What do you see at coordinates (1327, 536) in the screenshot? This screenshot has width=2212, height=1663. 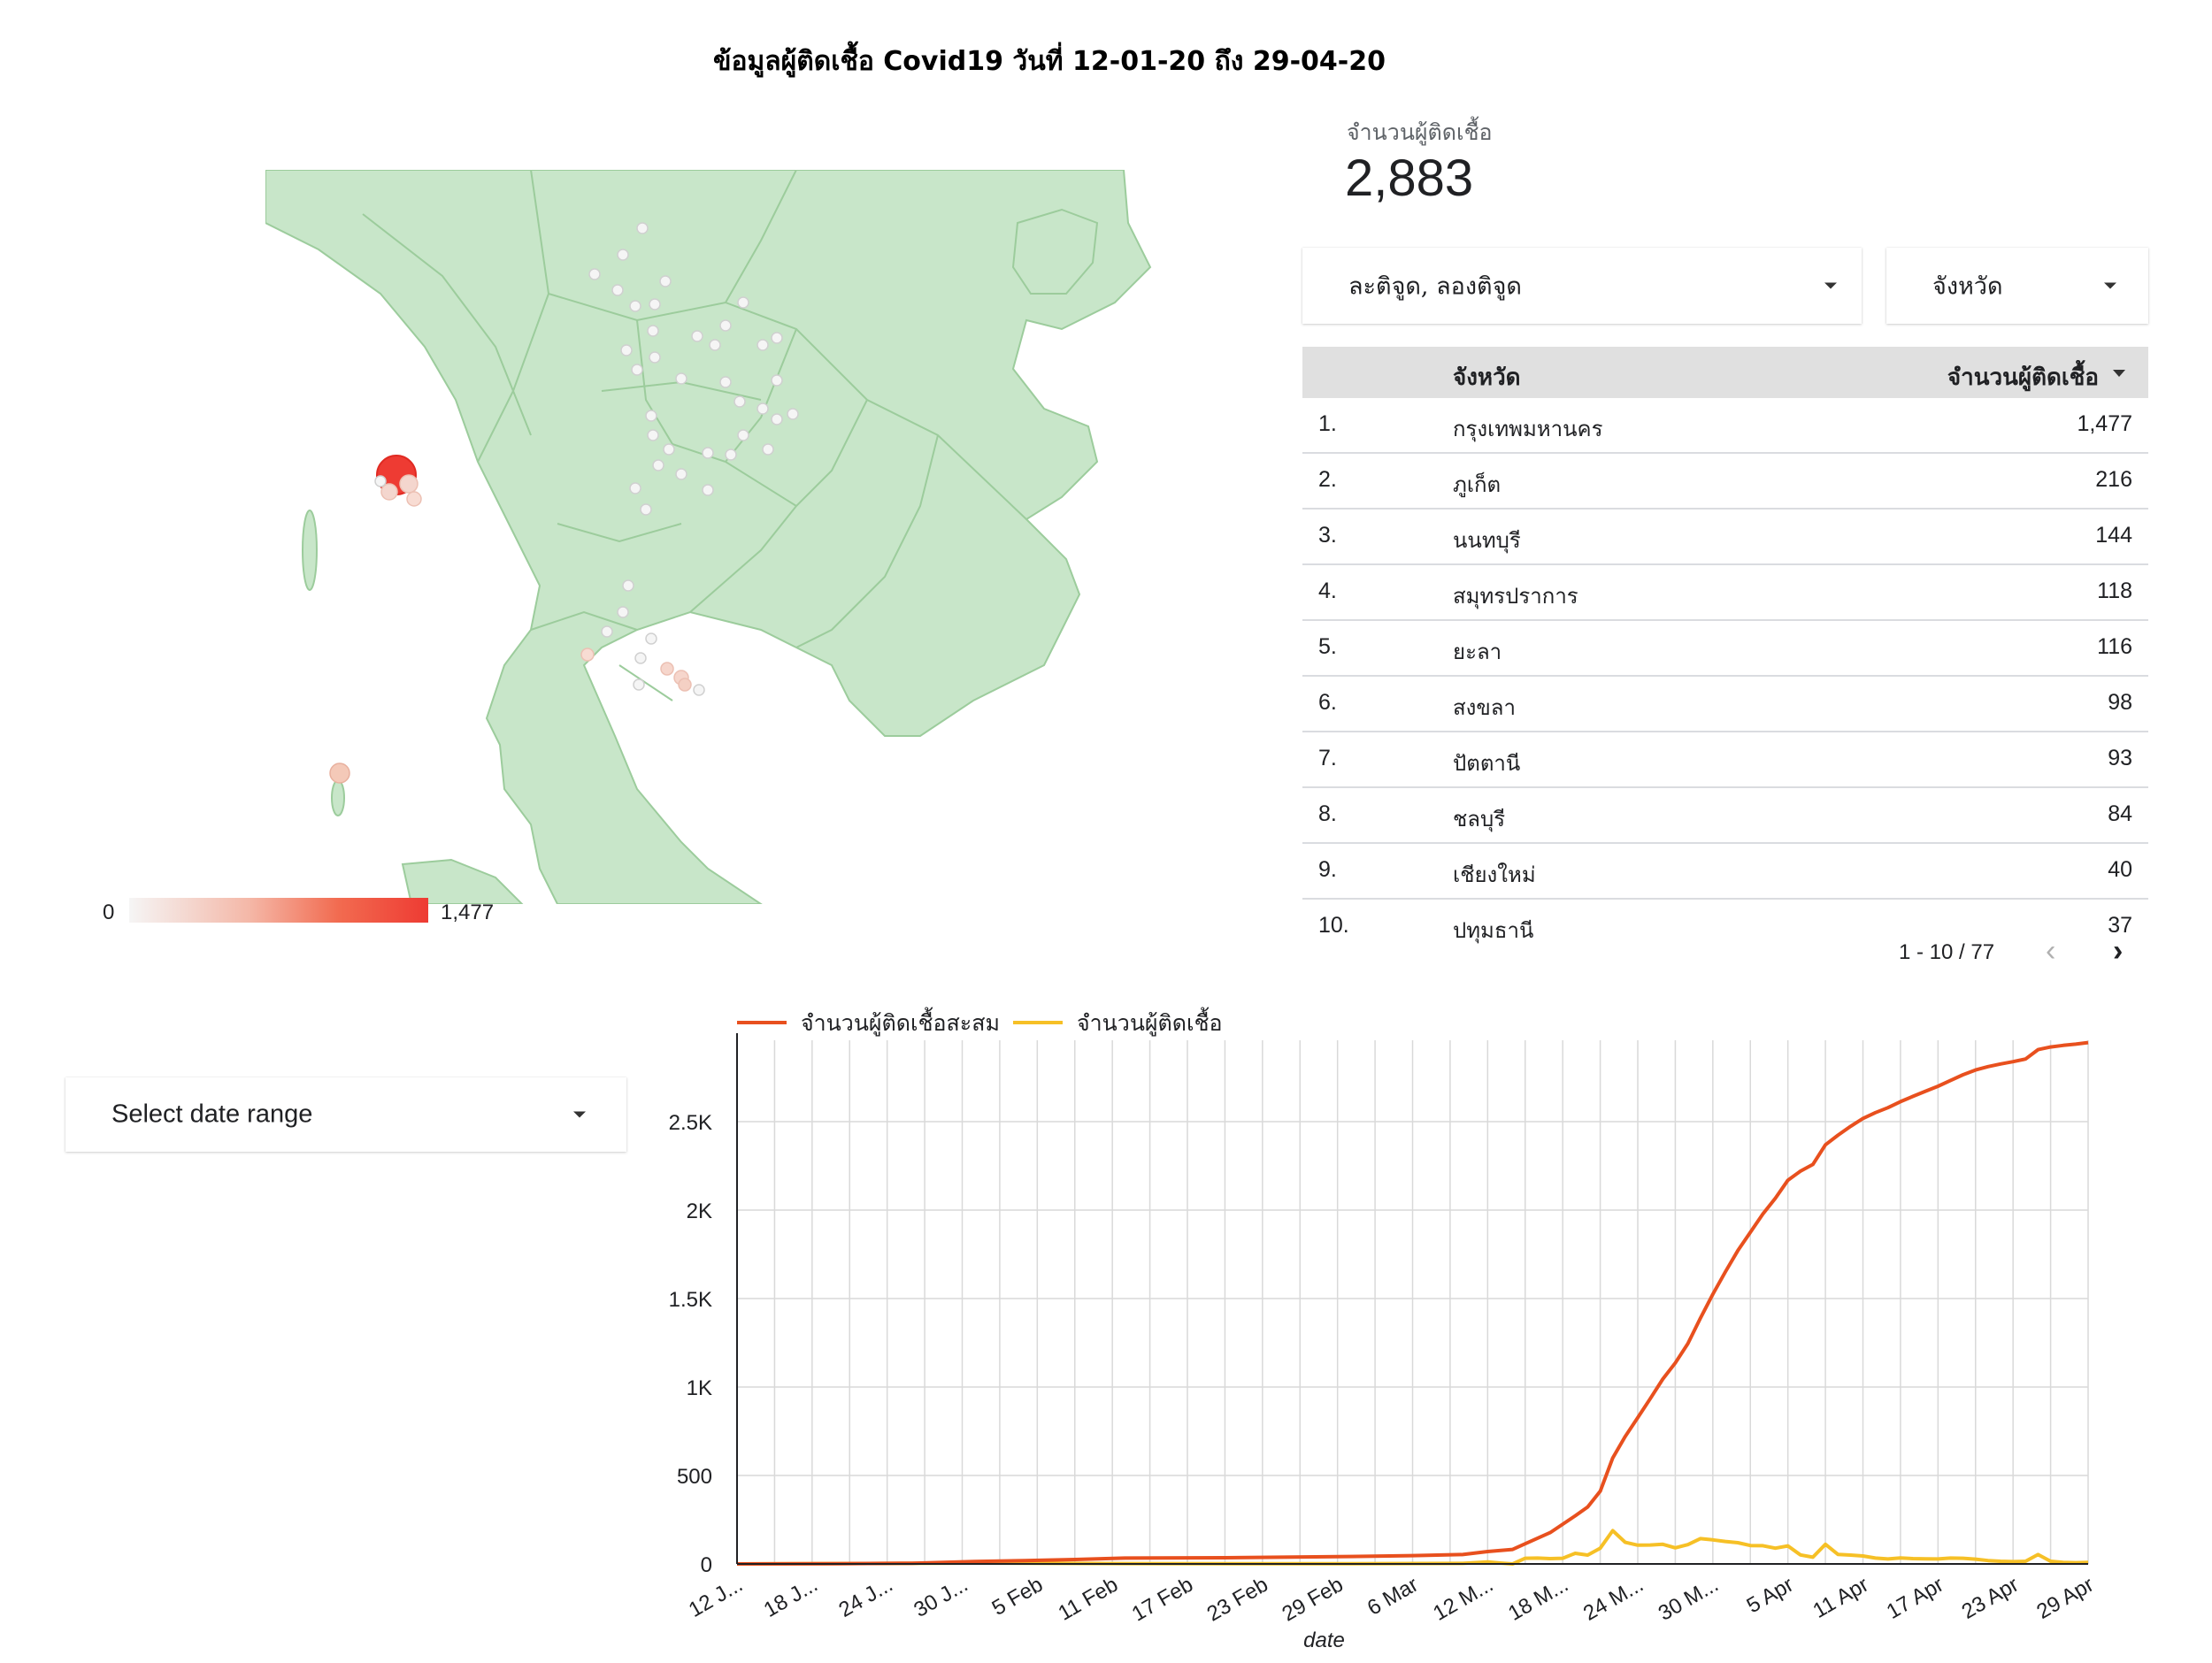 I see `row-rank: 3.` at bounding box center [1327, 536].